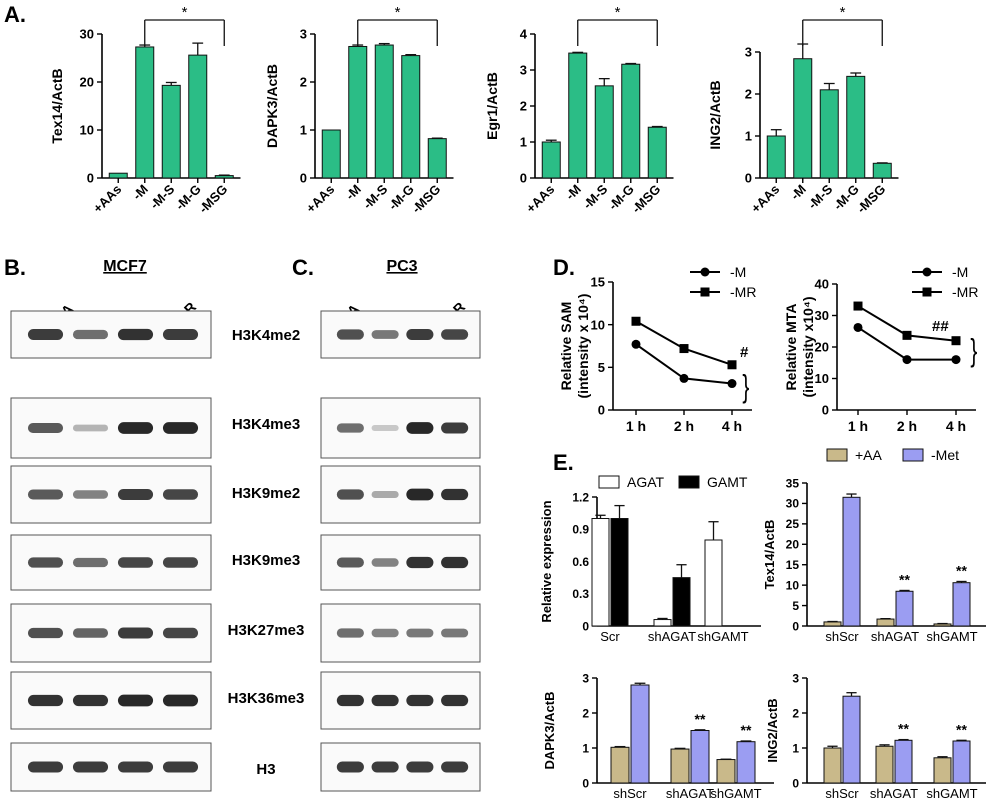 This screenshot has height=800, width=986. I want to click on chart-mta-y-tick-label: 20, so click(822, 347).